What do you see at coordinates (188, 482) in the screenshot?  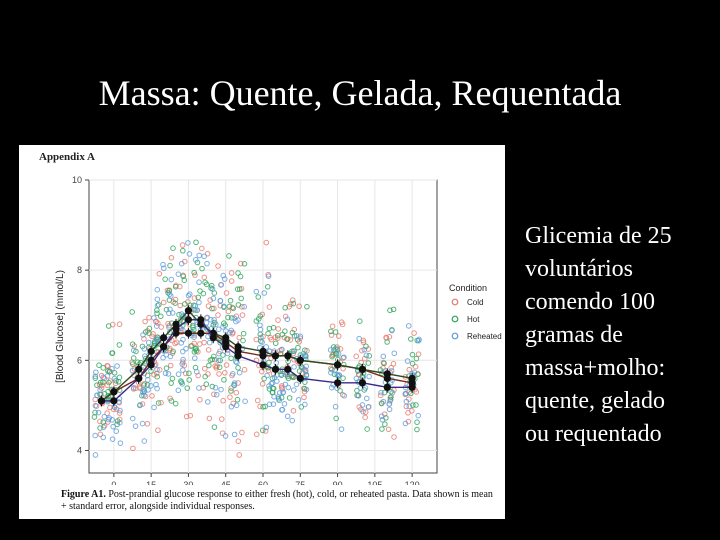 I see `x-tick-label: 30` at bounding box center [188, 482].